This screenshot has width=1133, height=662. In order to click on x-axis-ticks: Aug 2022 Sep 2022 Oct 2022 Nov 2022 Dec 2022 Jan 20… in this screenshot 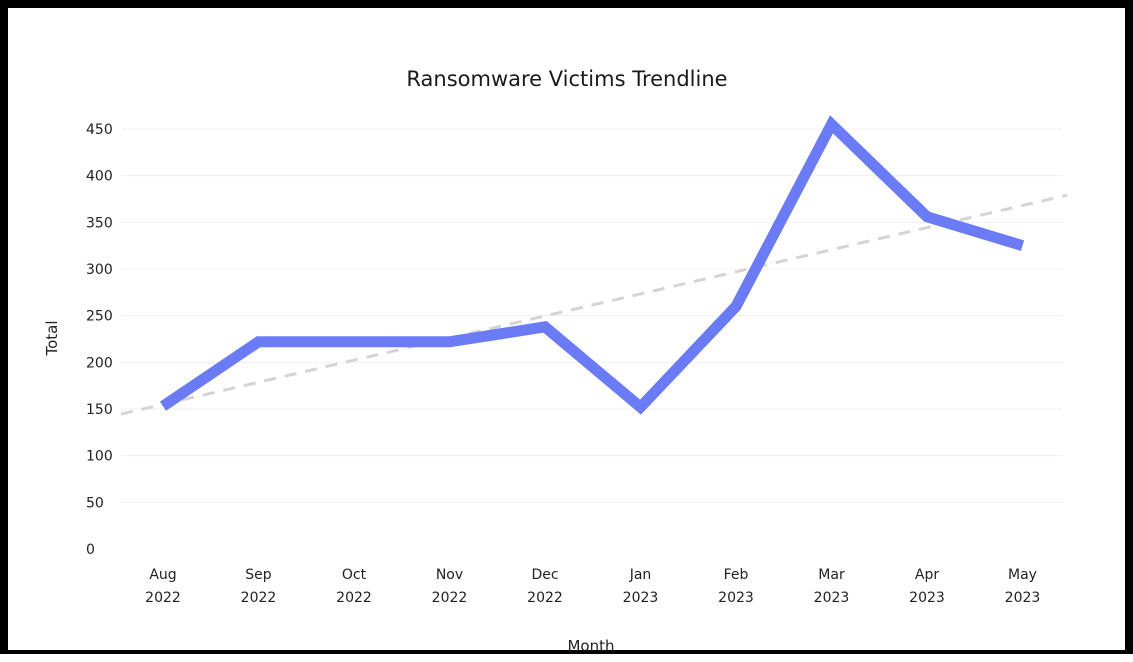, I will do `click(592, 586)`.